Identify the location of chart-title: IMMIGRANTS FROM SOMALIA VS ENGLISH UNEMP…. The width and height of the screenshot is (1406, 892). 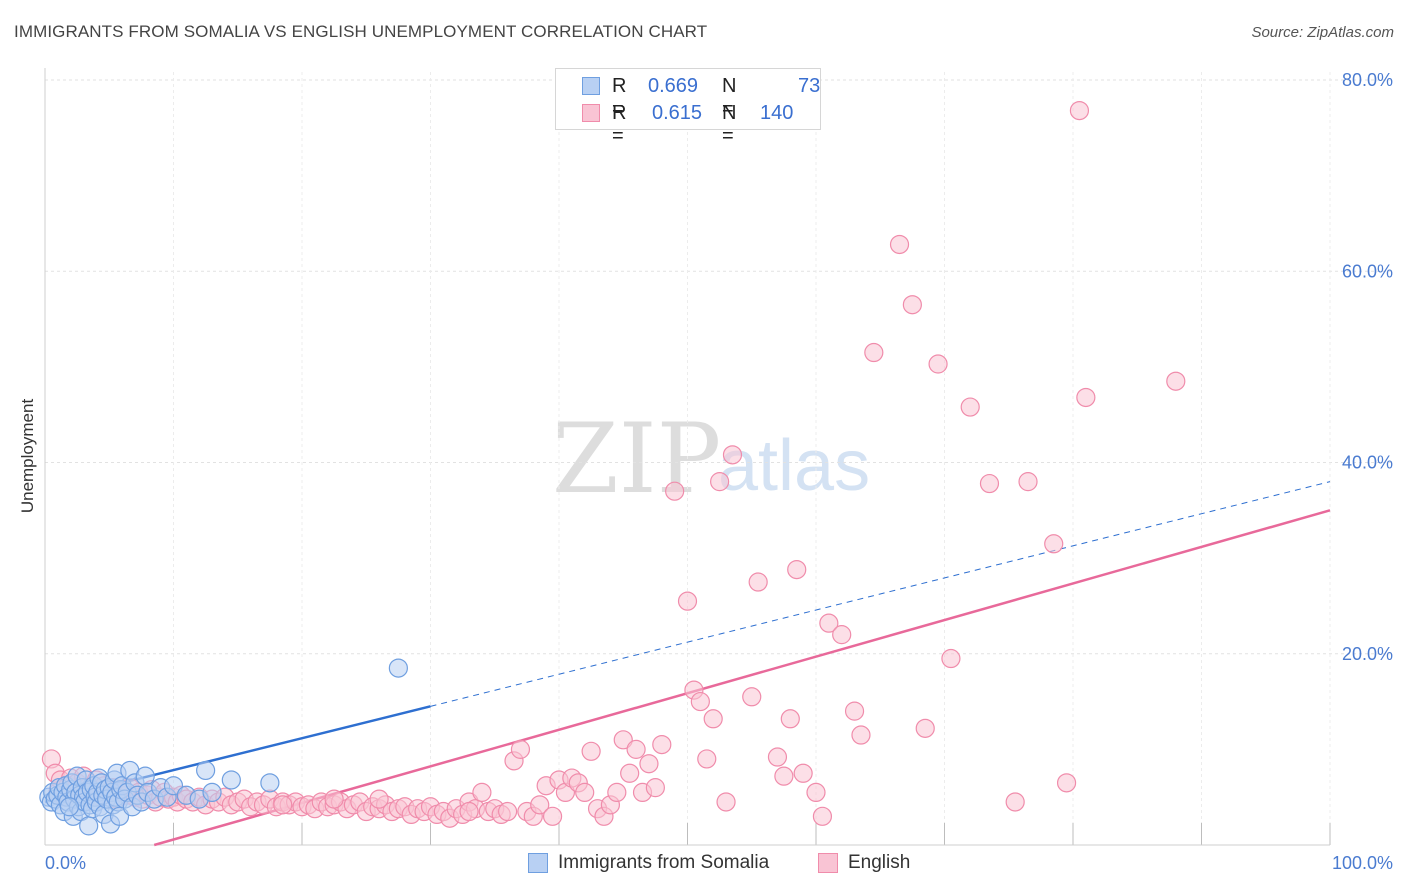
(361, 31).